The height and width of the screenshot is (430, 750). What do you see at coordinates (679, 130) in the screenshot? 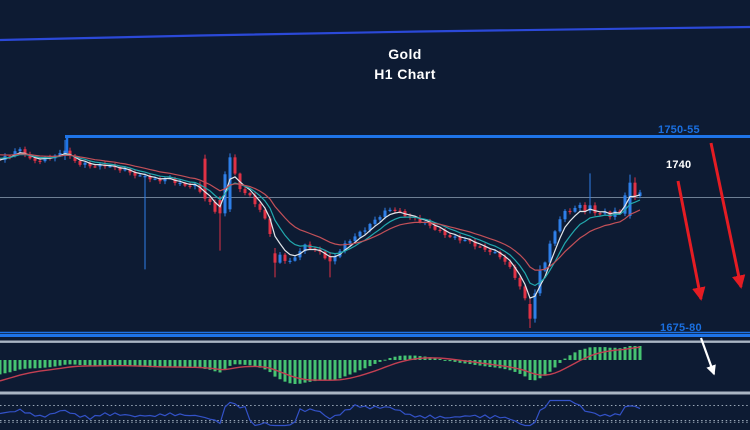
I see `resistance-zone-label: 1750-55` at bounding box center [679, 130].